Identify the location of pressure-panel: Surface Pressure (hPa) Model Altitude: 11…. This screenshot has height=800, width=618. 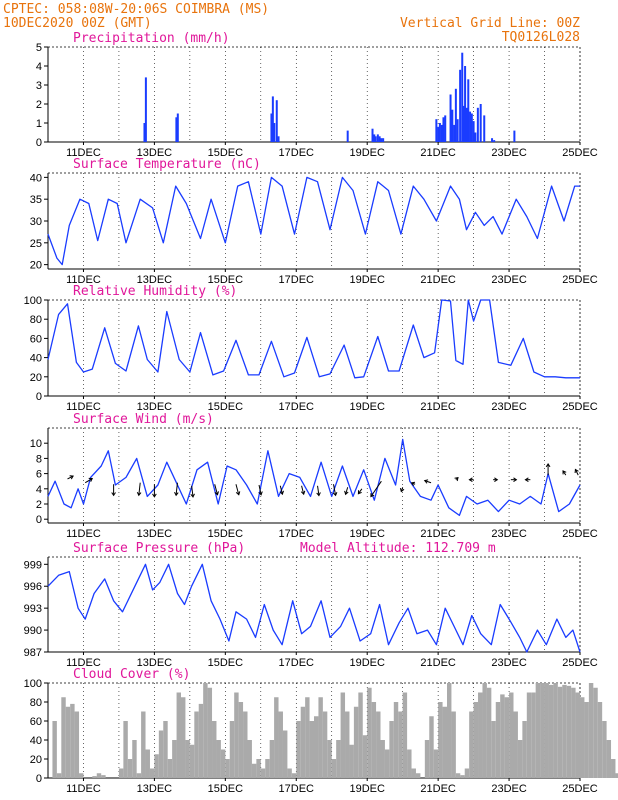
(311, 605).